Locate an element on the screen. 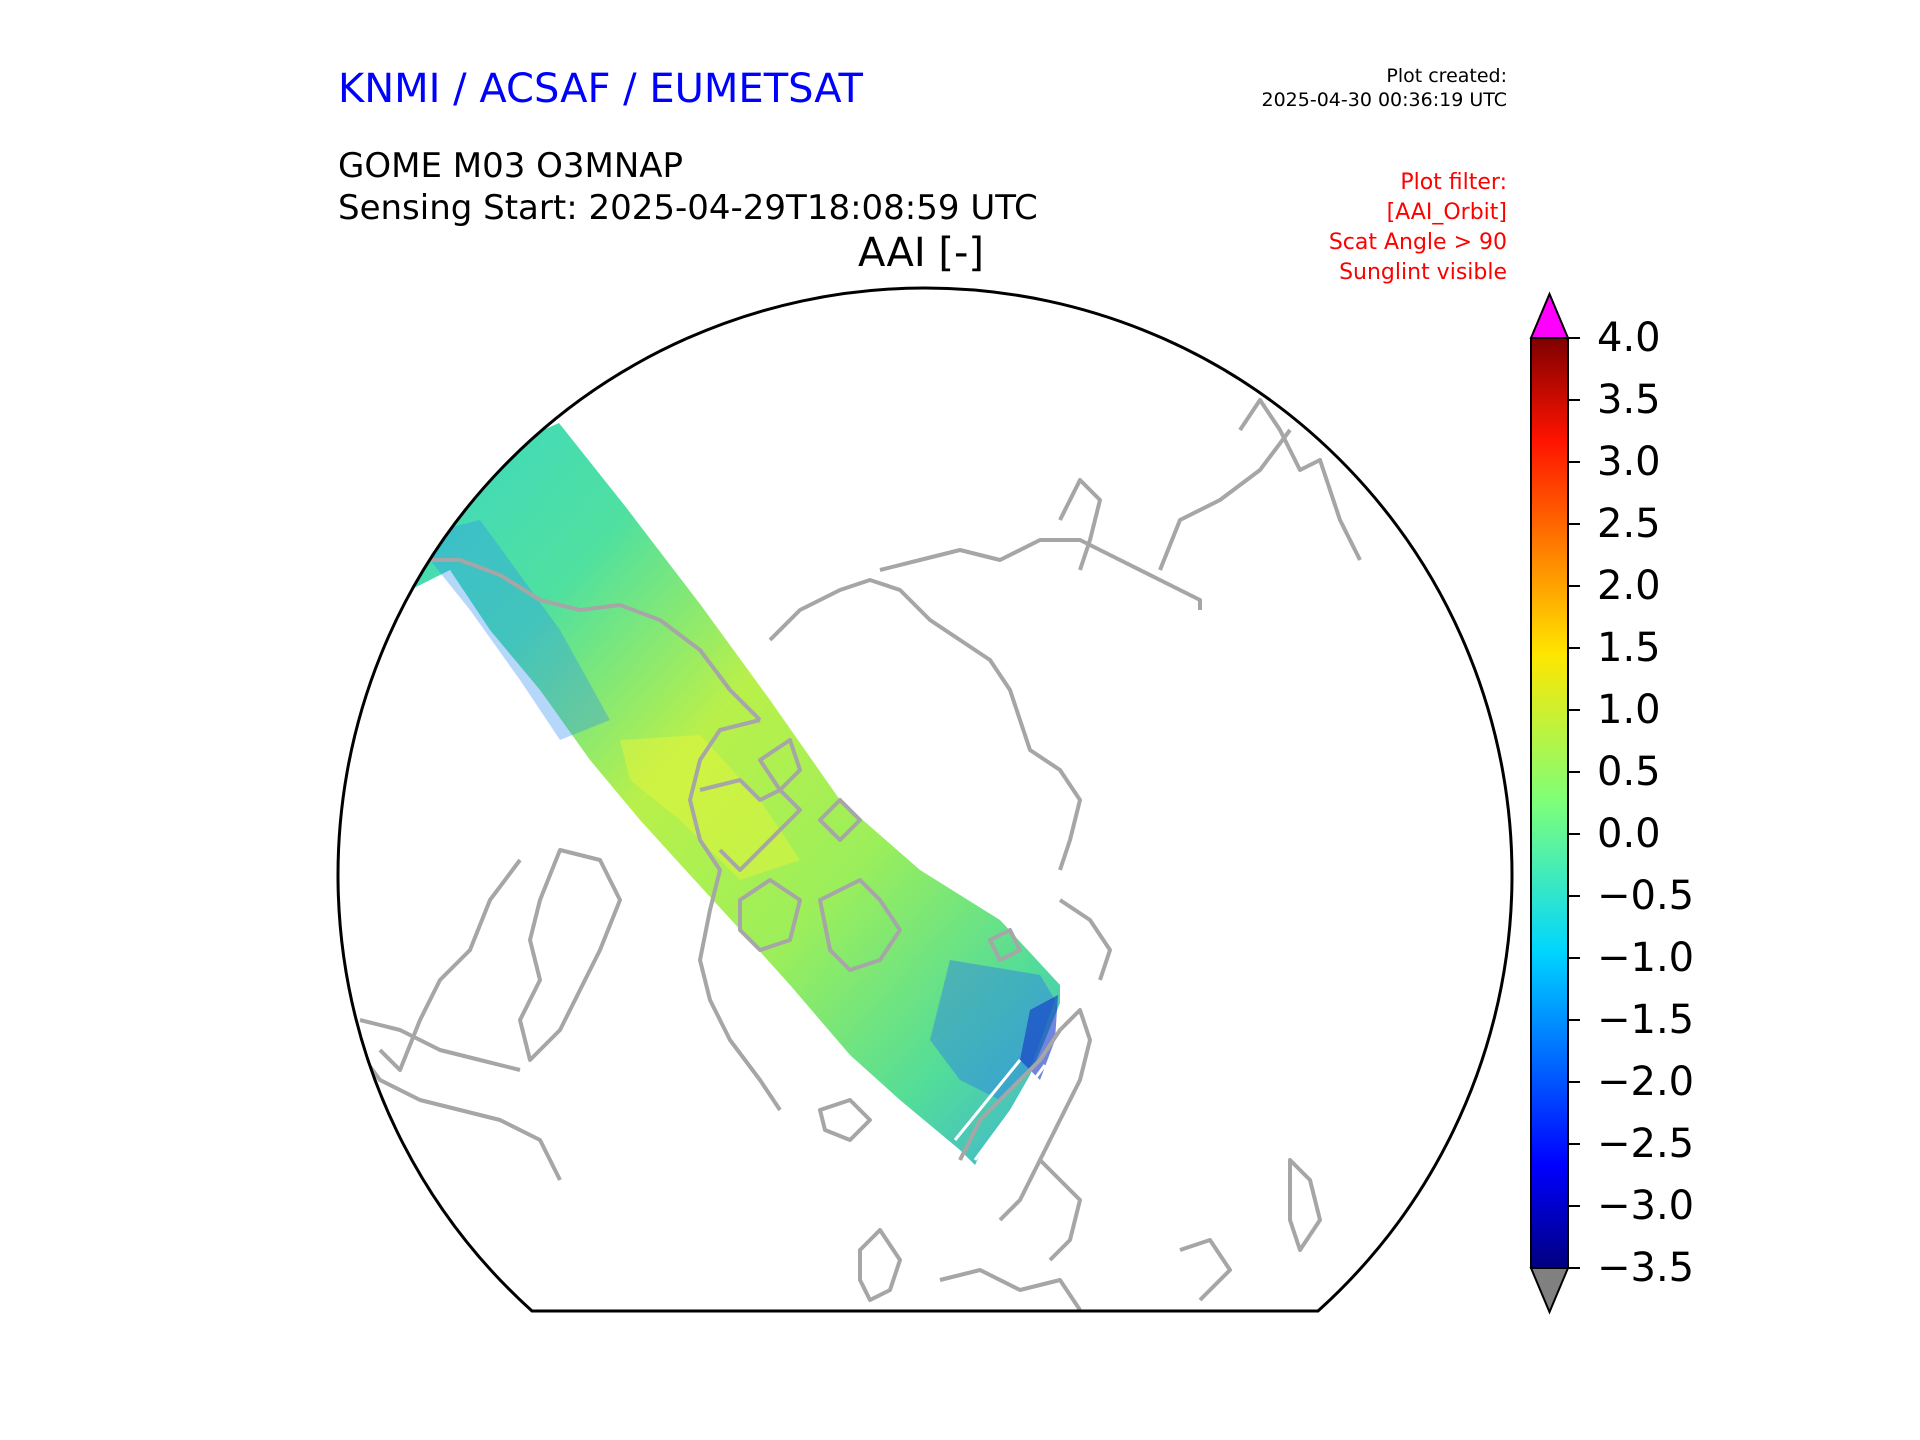 This screenshot has width=1920, height=1440. coastline-greenland-east is located at coordinates (450, 965).